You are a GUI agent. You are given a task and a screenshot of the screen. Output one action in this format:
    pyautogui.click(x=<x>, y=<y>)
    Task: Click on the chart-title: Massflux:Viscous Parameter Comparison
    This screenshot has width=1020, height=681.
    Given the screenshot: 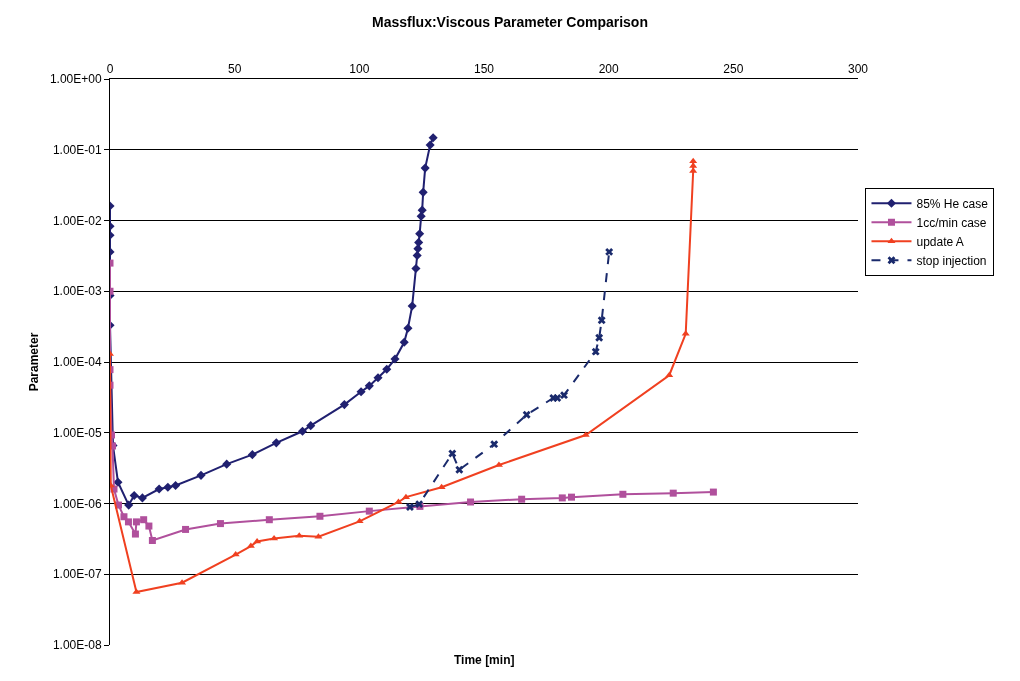 What is the action you would take?
    pyautogui.click(x=510, y=21)
    